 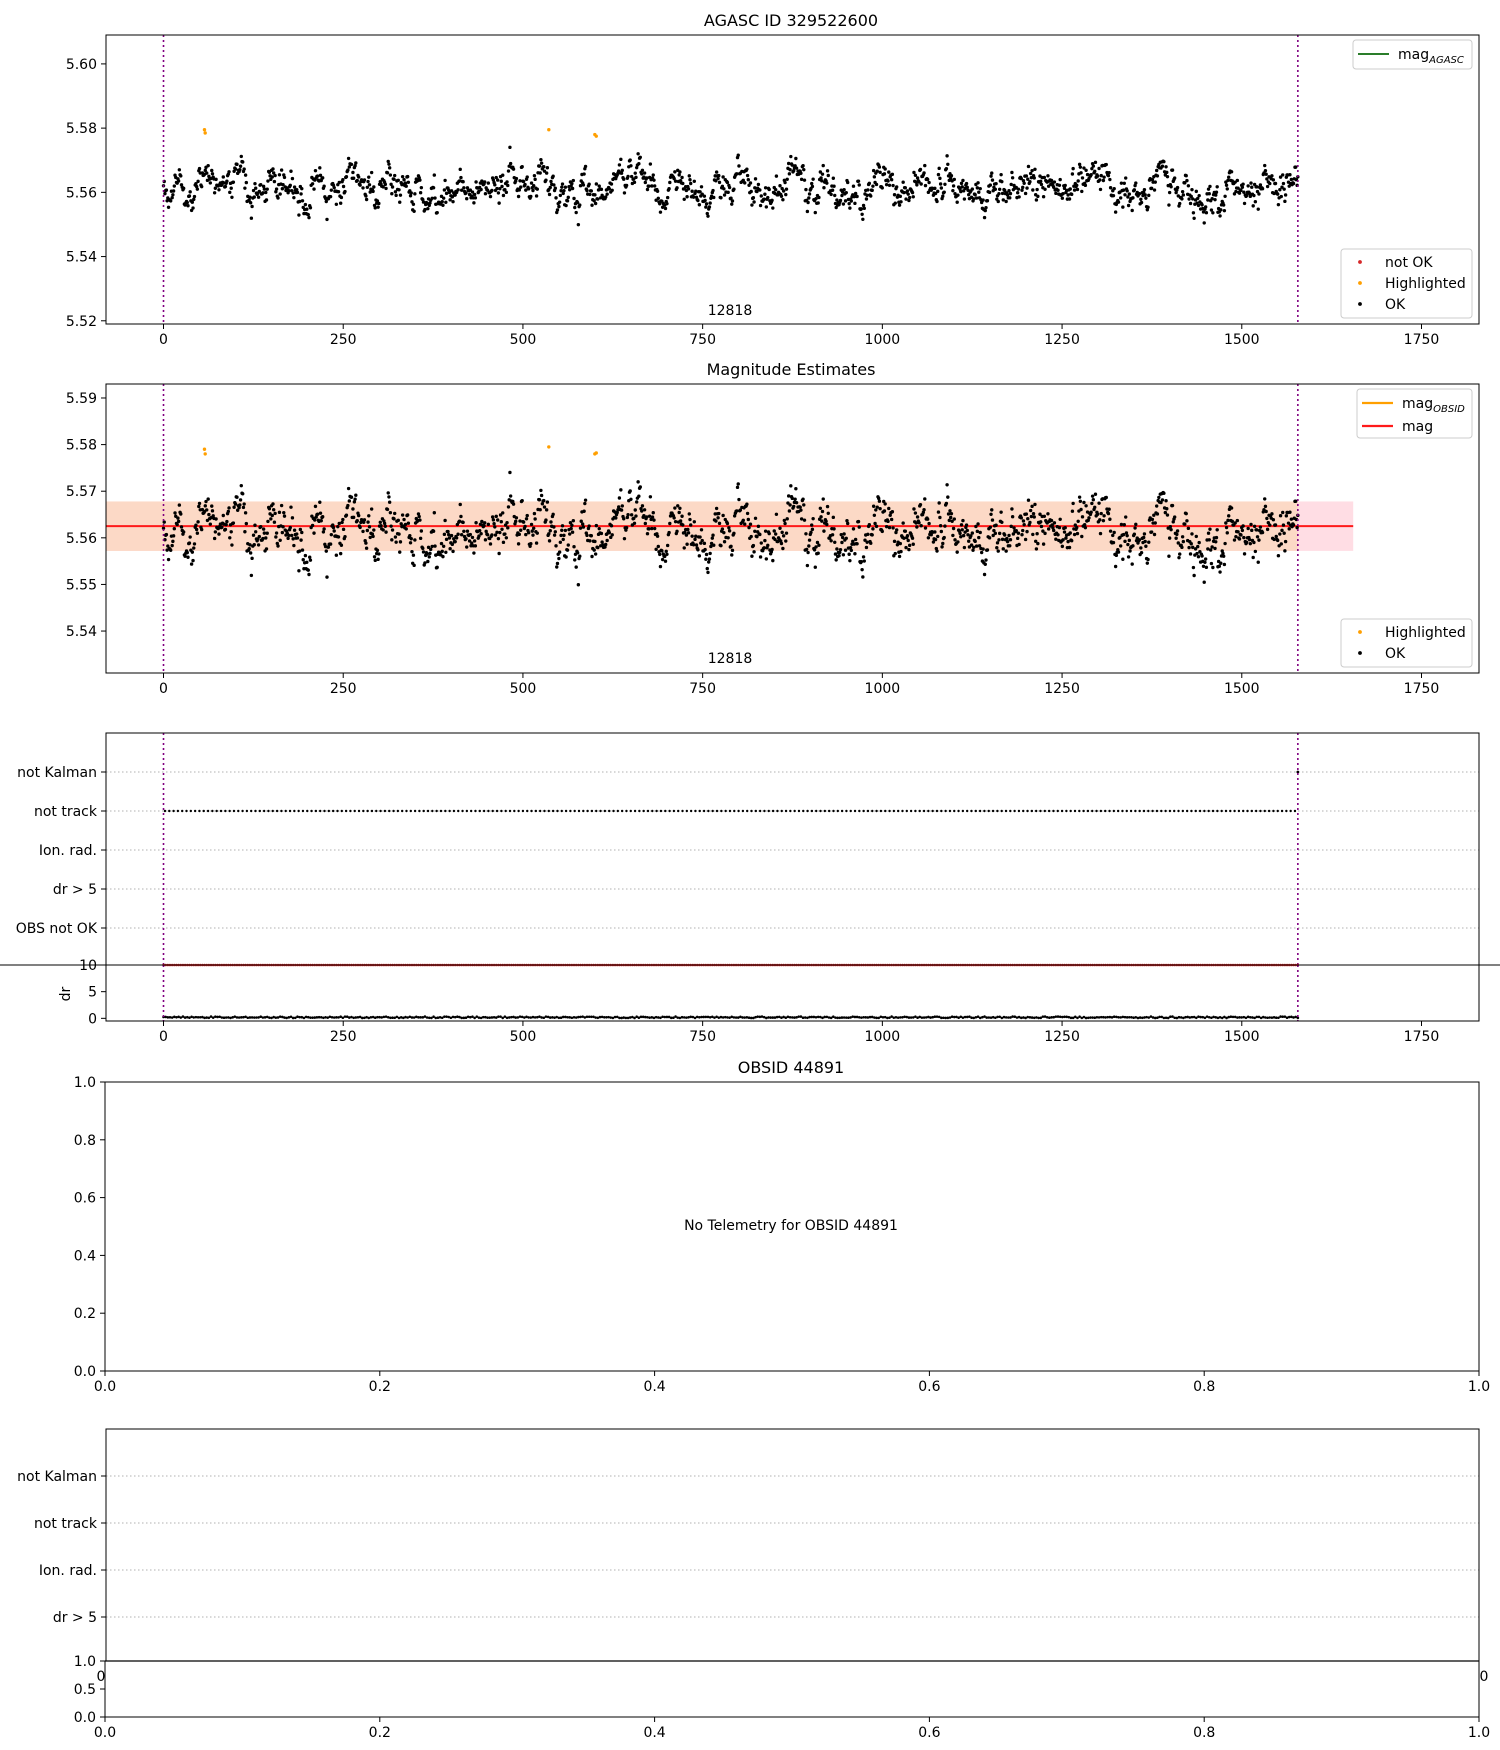 I want to click on obsid-44891-ytick-label: 0.6, so click(x=85, y=1199).